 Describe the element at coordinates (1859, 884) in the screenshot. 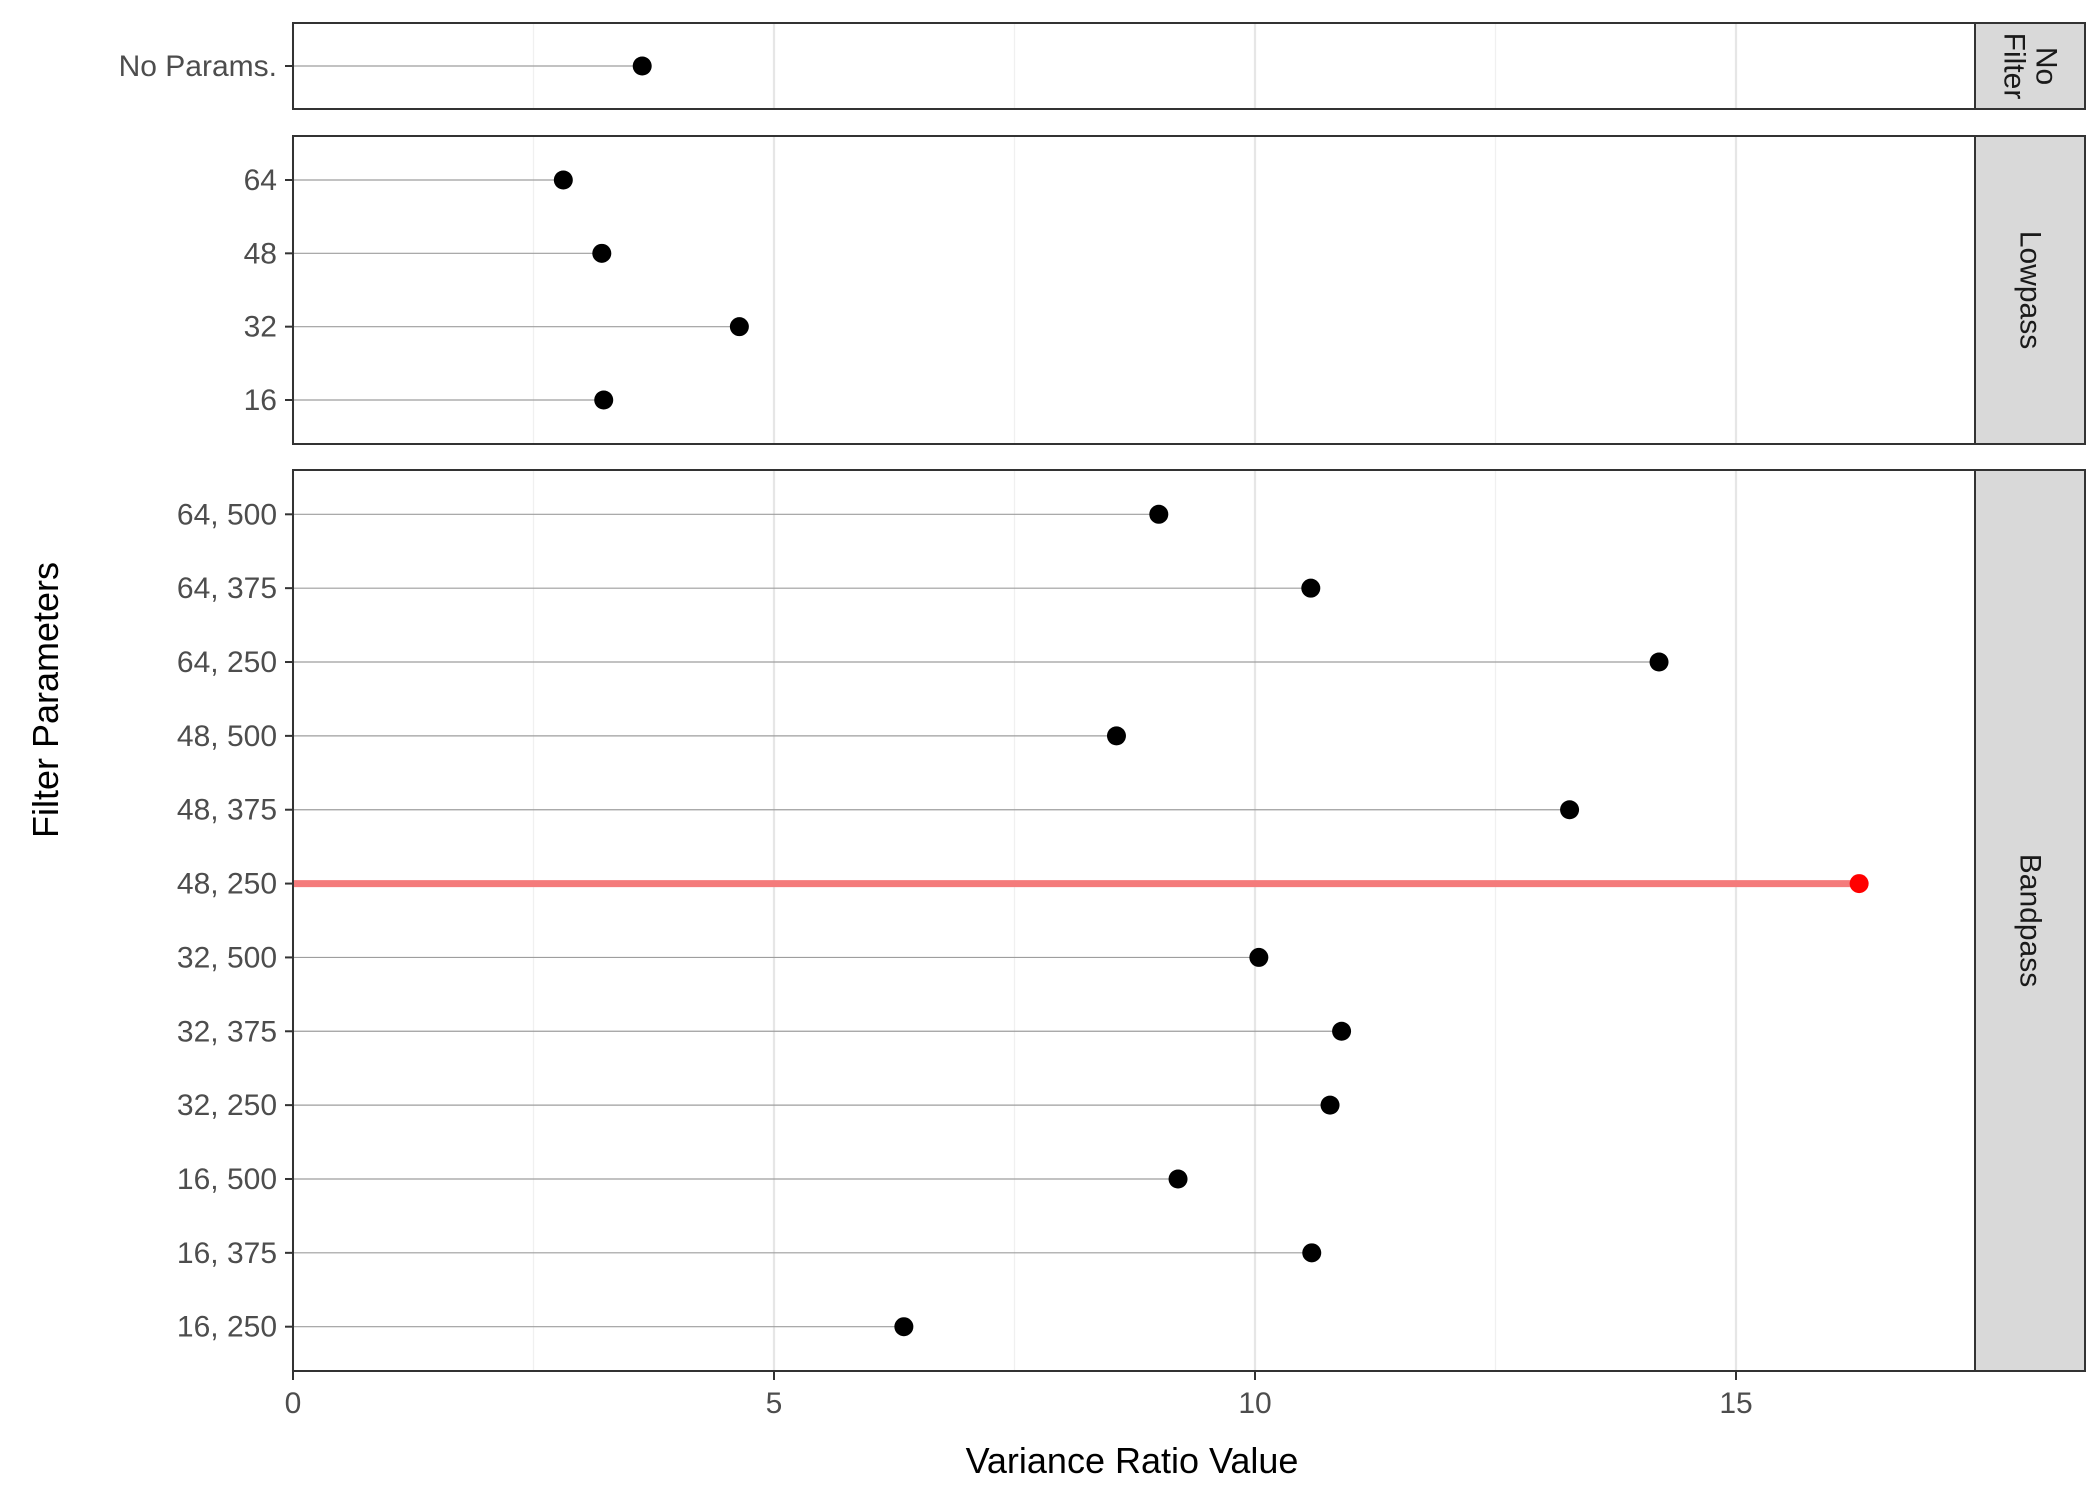

I see `highlight-point` at that location.